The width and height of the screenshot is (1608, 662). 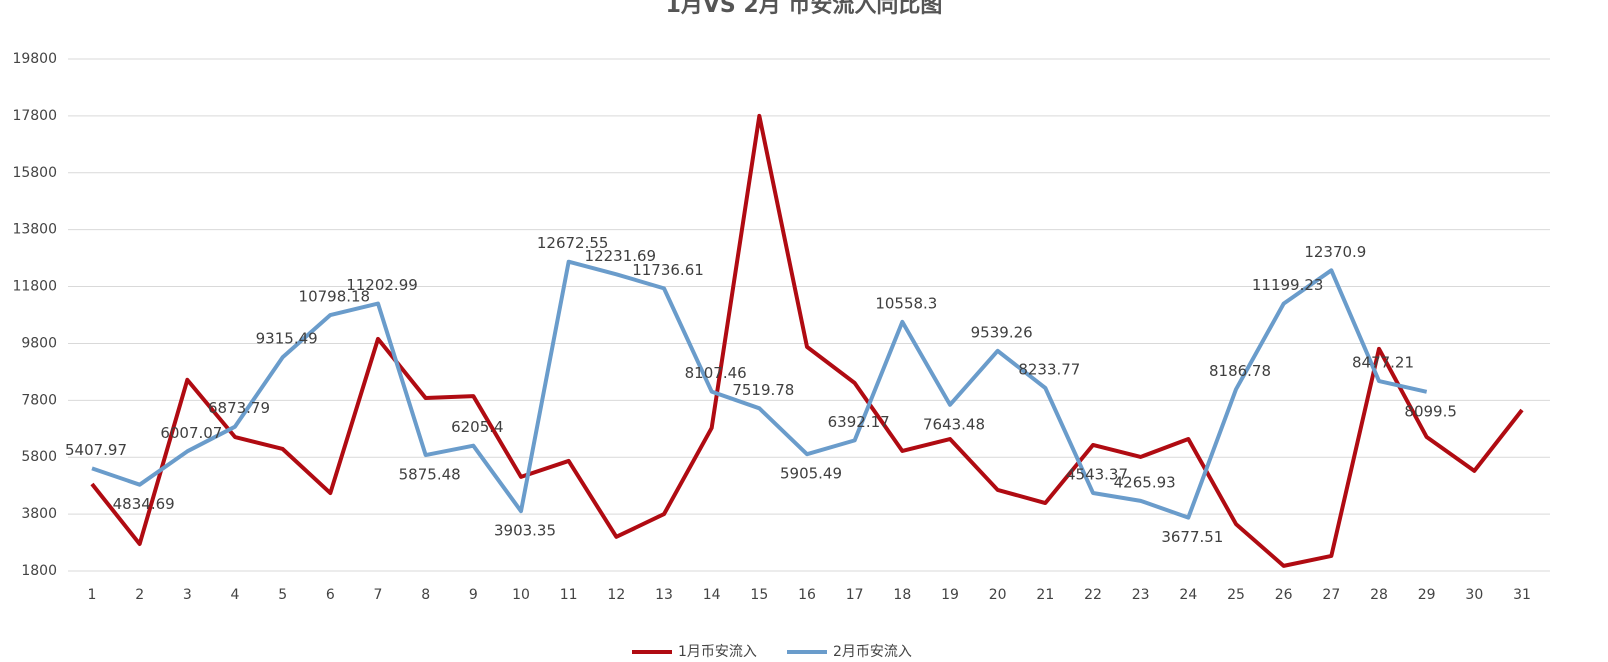 What do you see at coordinates (34, 59) in the screenshot?
I see `y-tick-label: 19800` at bounding box center [34, 59].